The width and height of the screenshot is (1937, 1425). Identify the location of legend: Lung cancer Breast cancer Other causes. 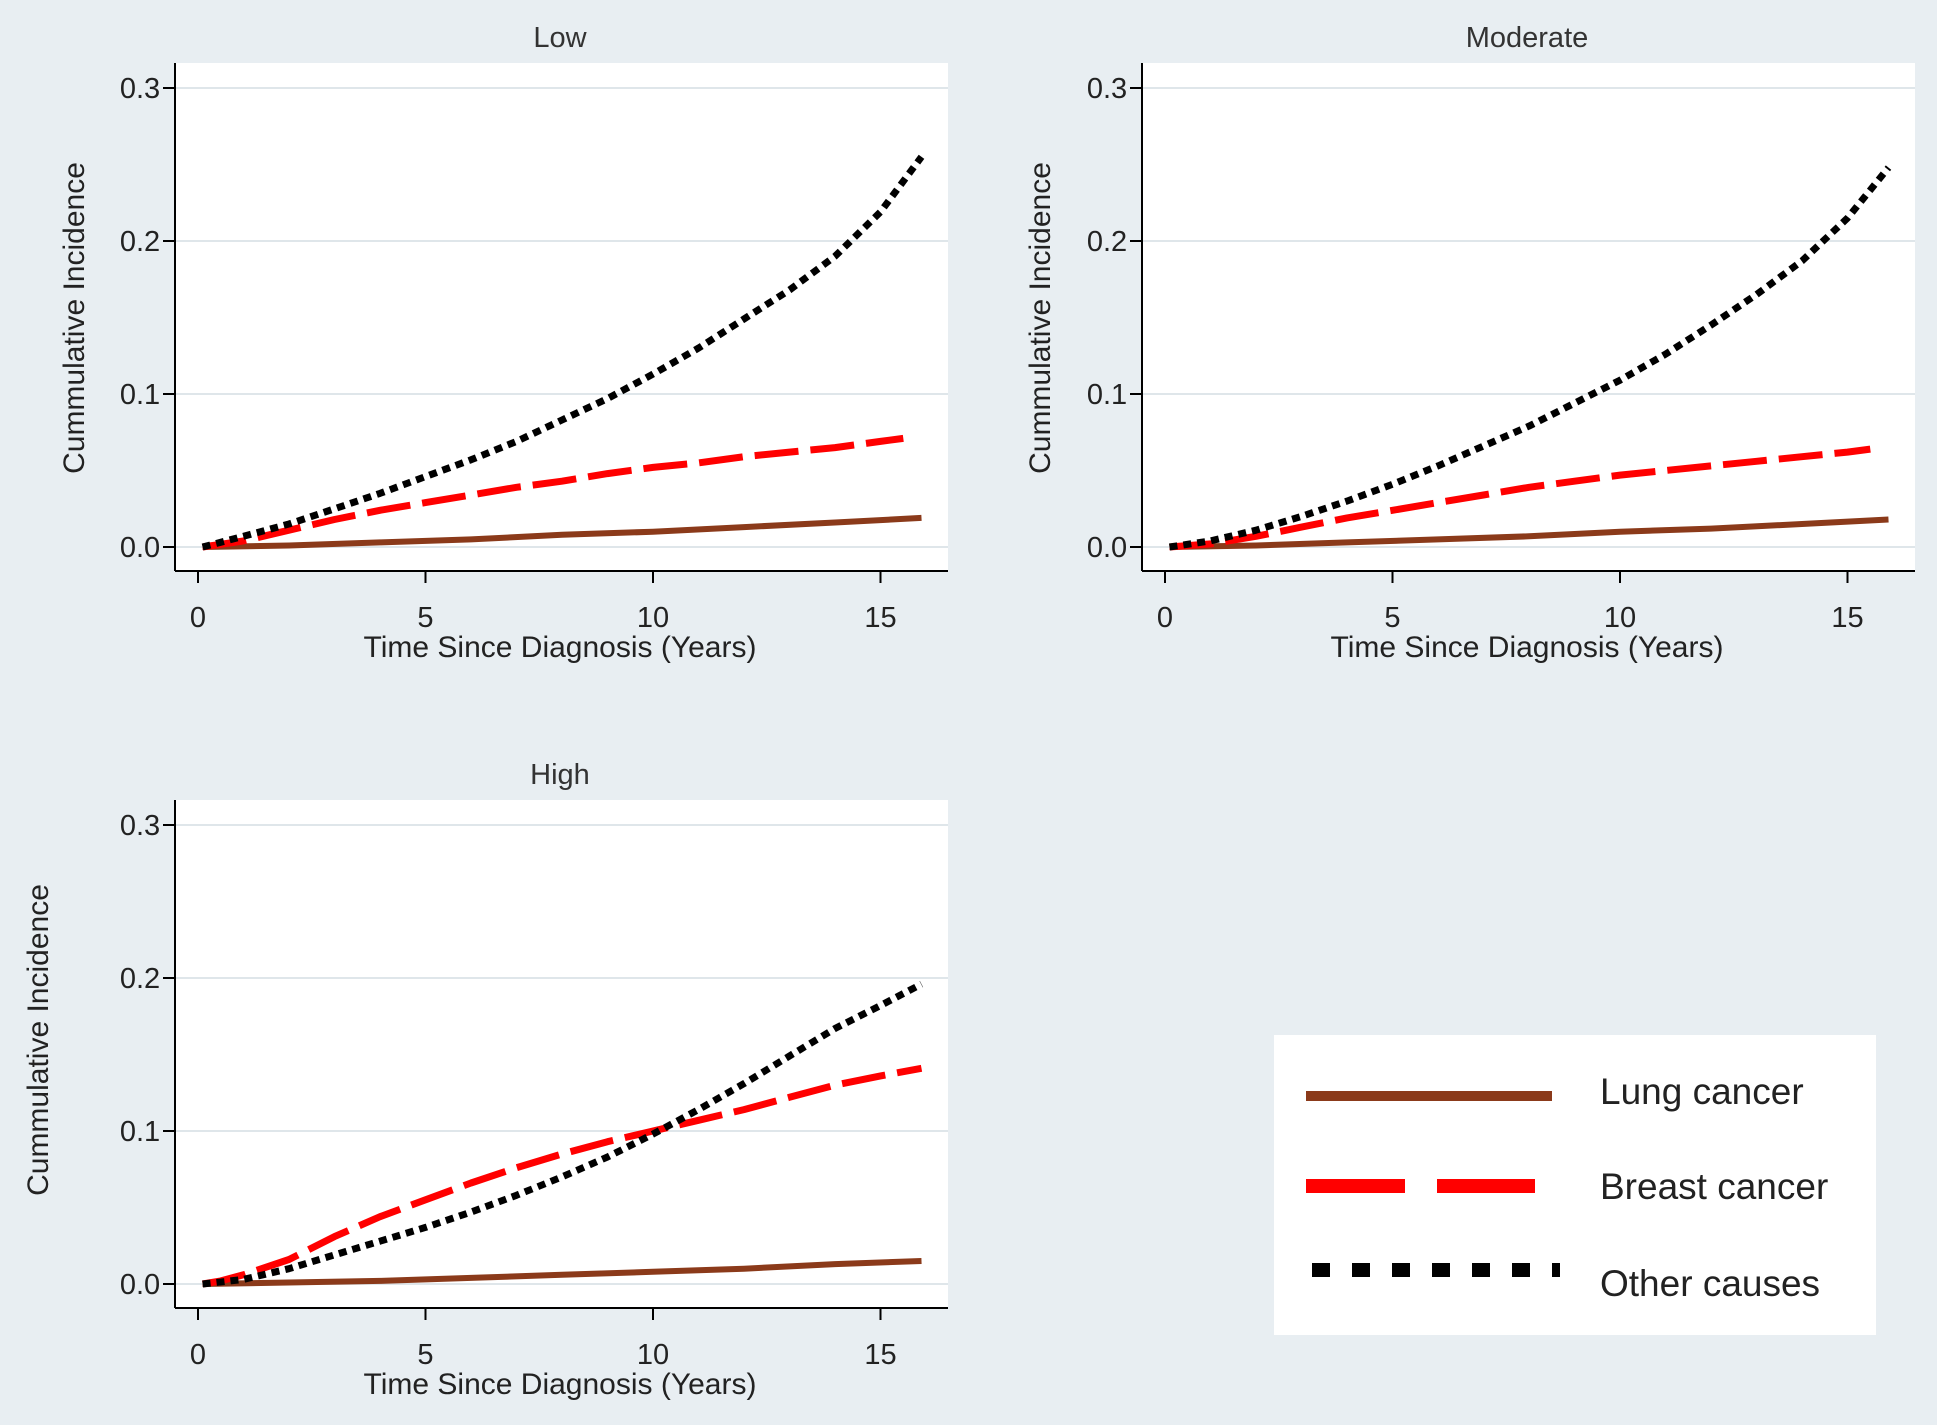
(1575, 1185).